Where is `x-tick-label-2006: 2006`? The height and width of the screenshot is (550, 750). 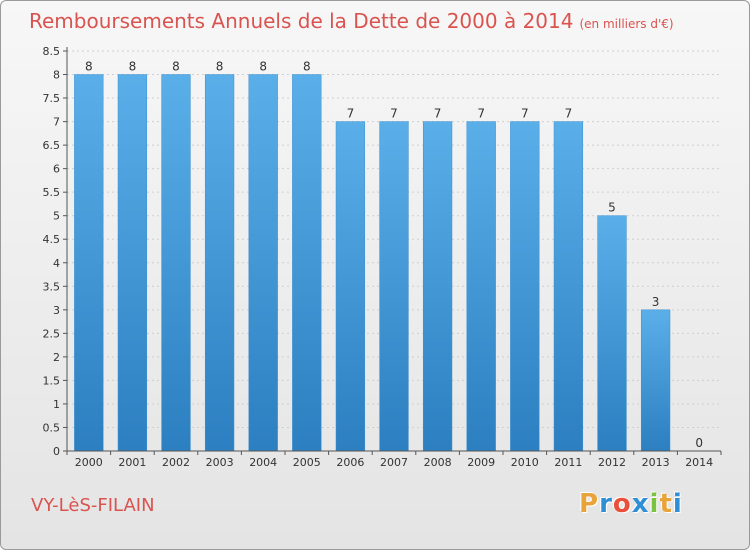 x-tick-label-2006: 2006 is located at coordinates (350, 462).